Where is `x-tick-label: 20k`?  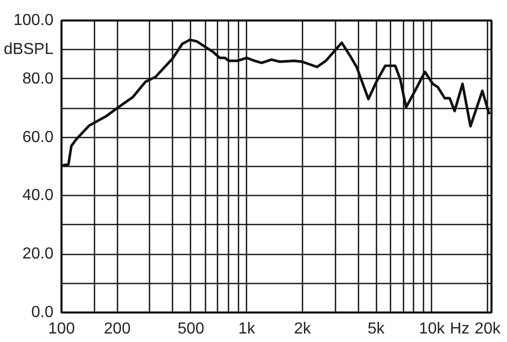
x-tick-label: 20k is located at coordinates (488, 329).